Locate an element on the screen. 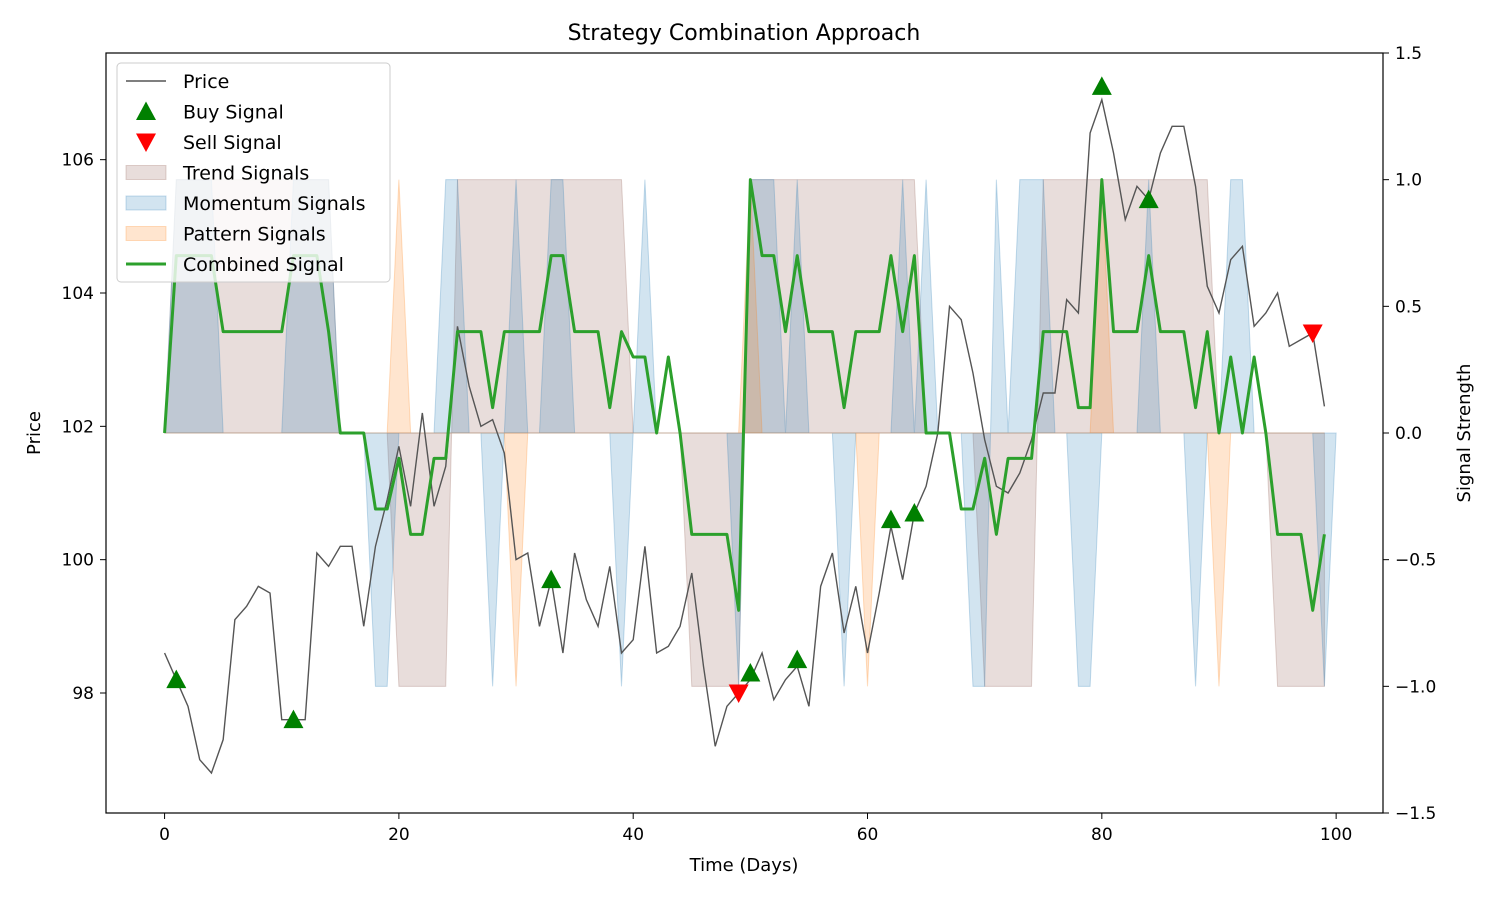 The width and height of the screenshot is (1500, 900). x-tick-label: 100 is located at coordinates (1336, 835).